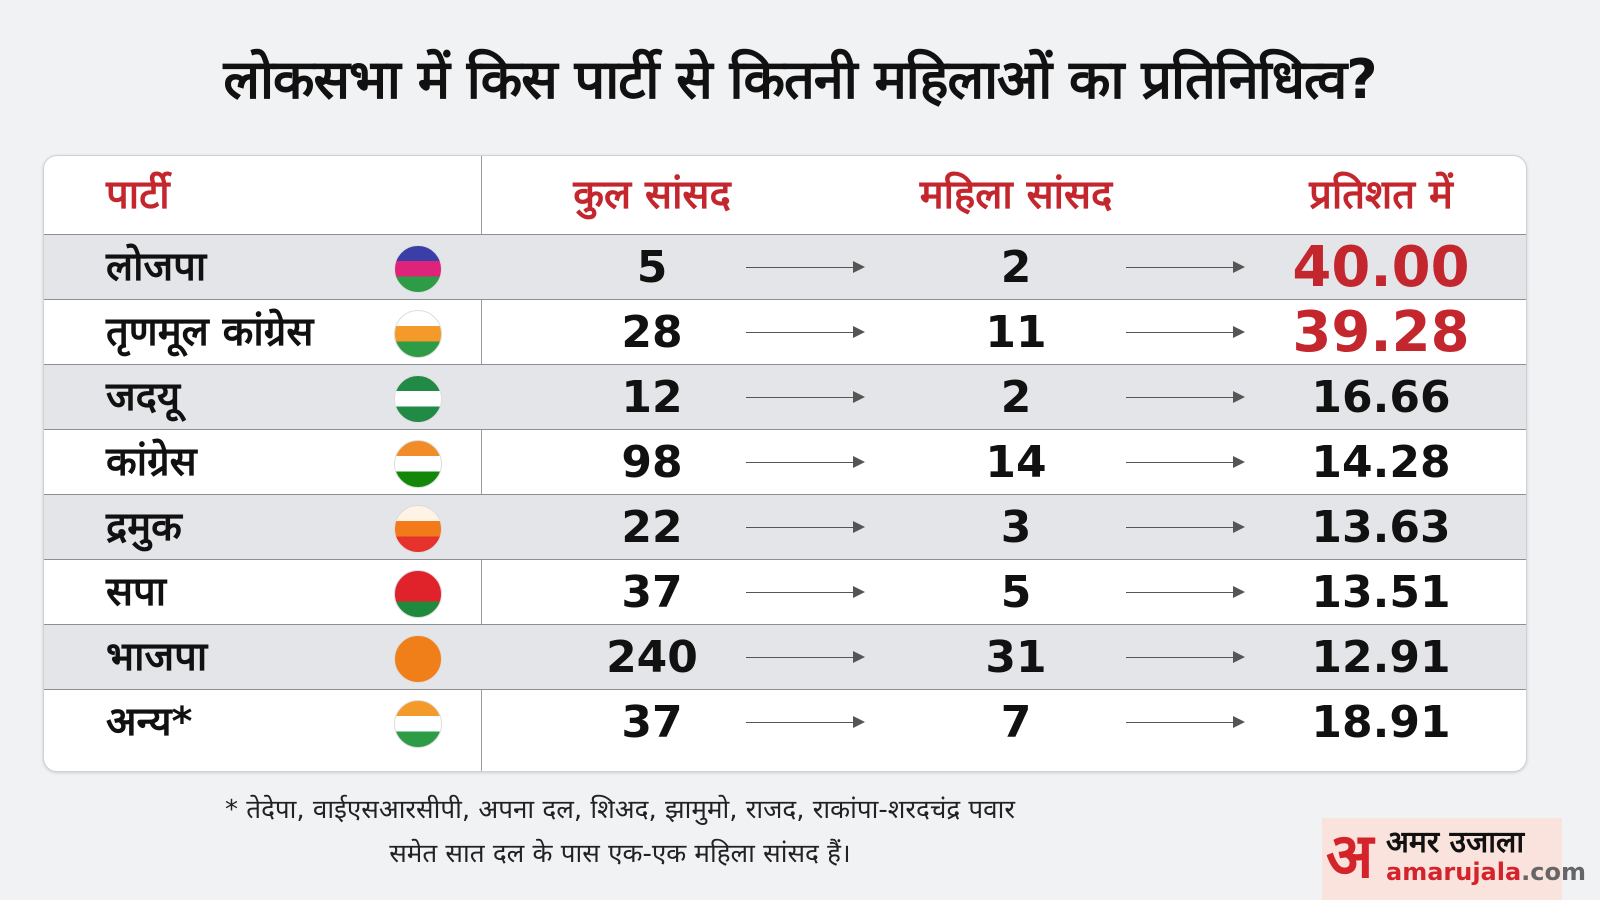  Describe the element at coordinates (418, 529) in the screenshot. I see `dmk-sun-icon` at that location.